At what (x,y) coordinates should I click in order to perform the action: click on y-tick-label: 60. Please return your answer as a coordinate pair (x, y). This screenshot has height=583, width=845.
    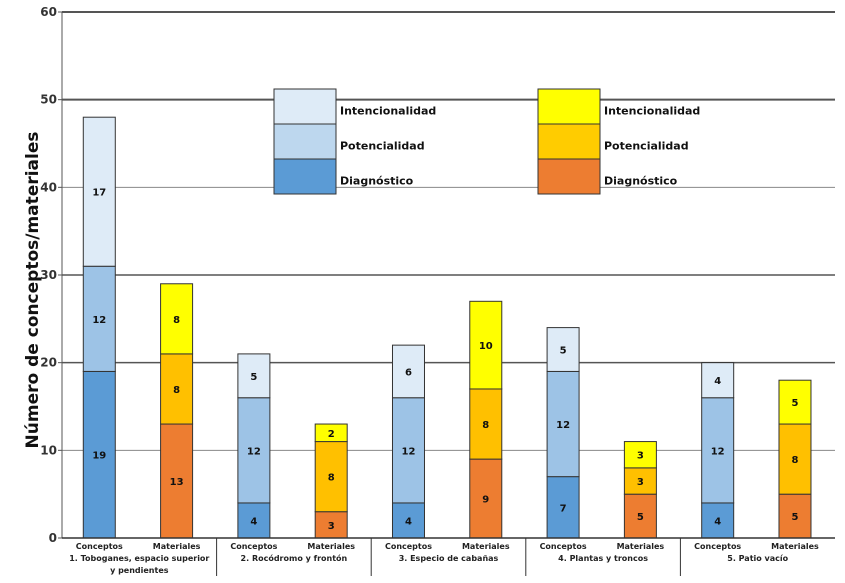
    Looking at the image, I should click on (48, 12).